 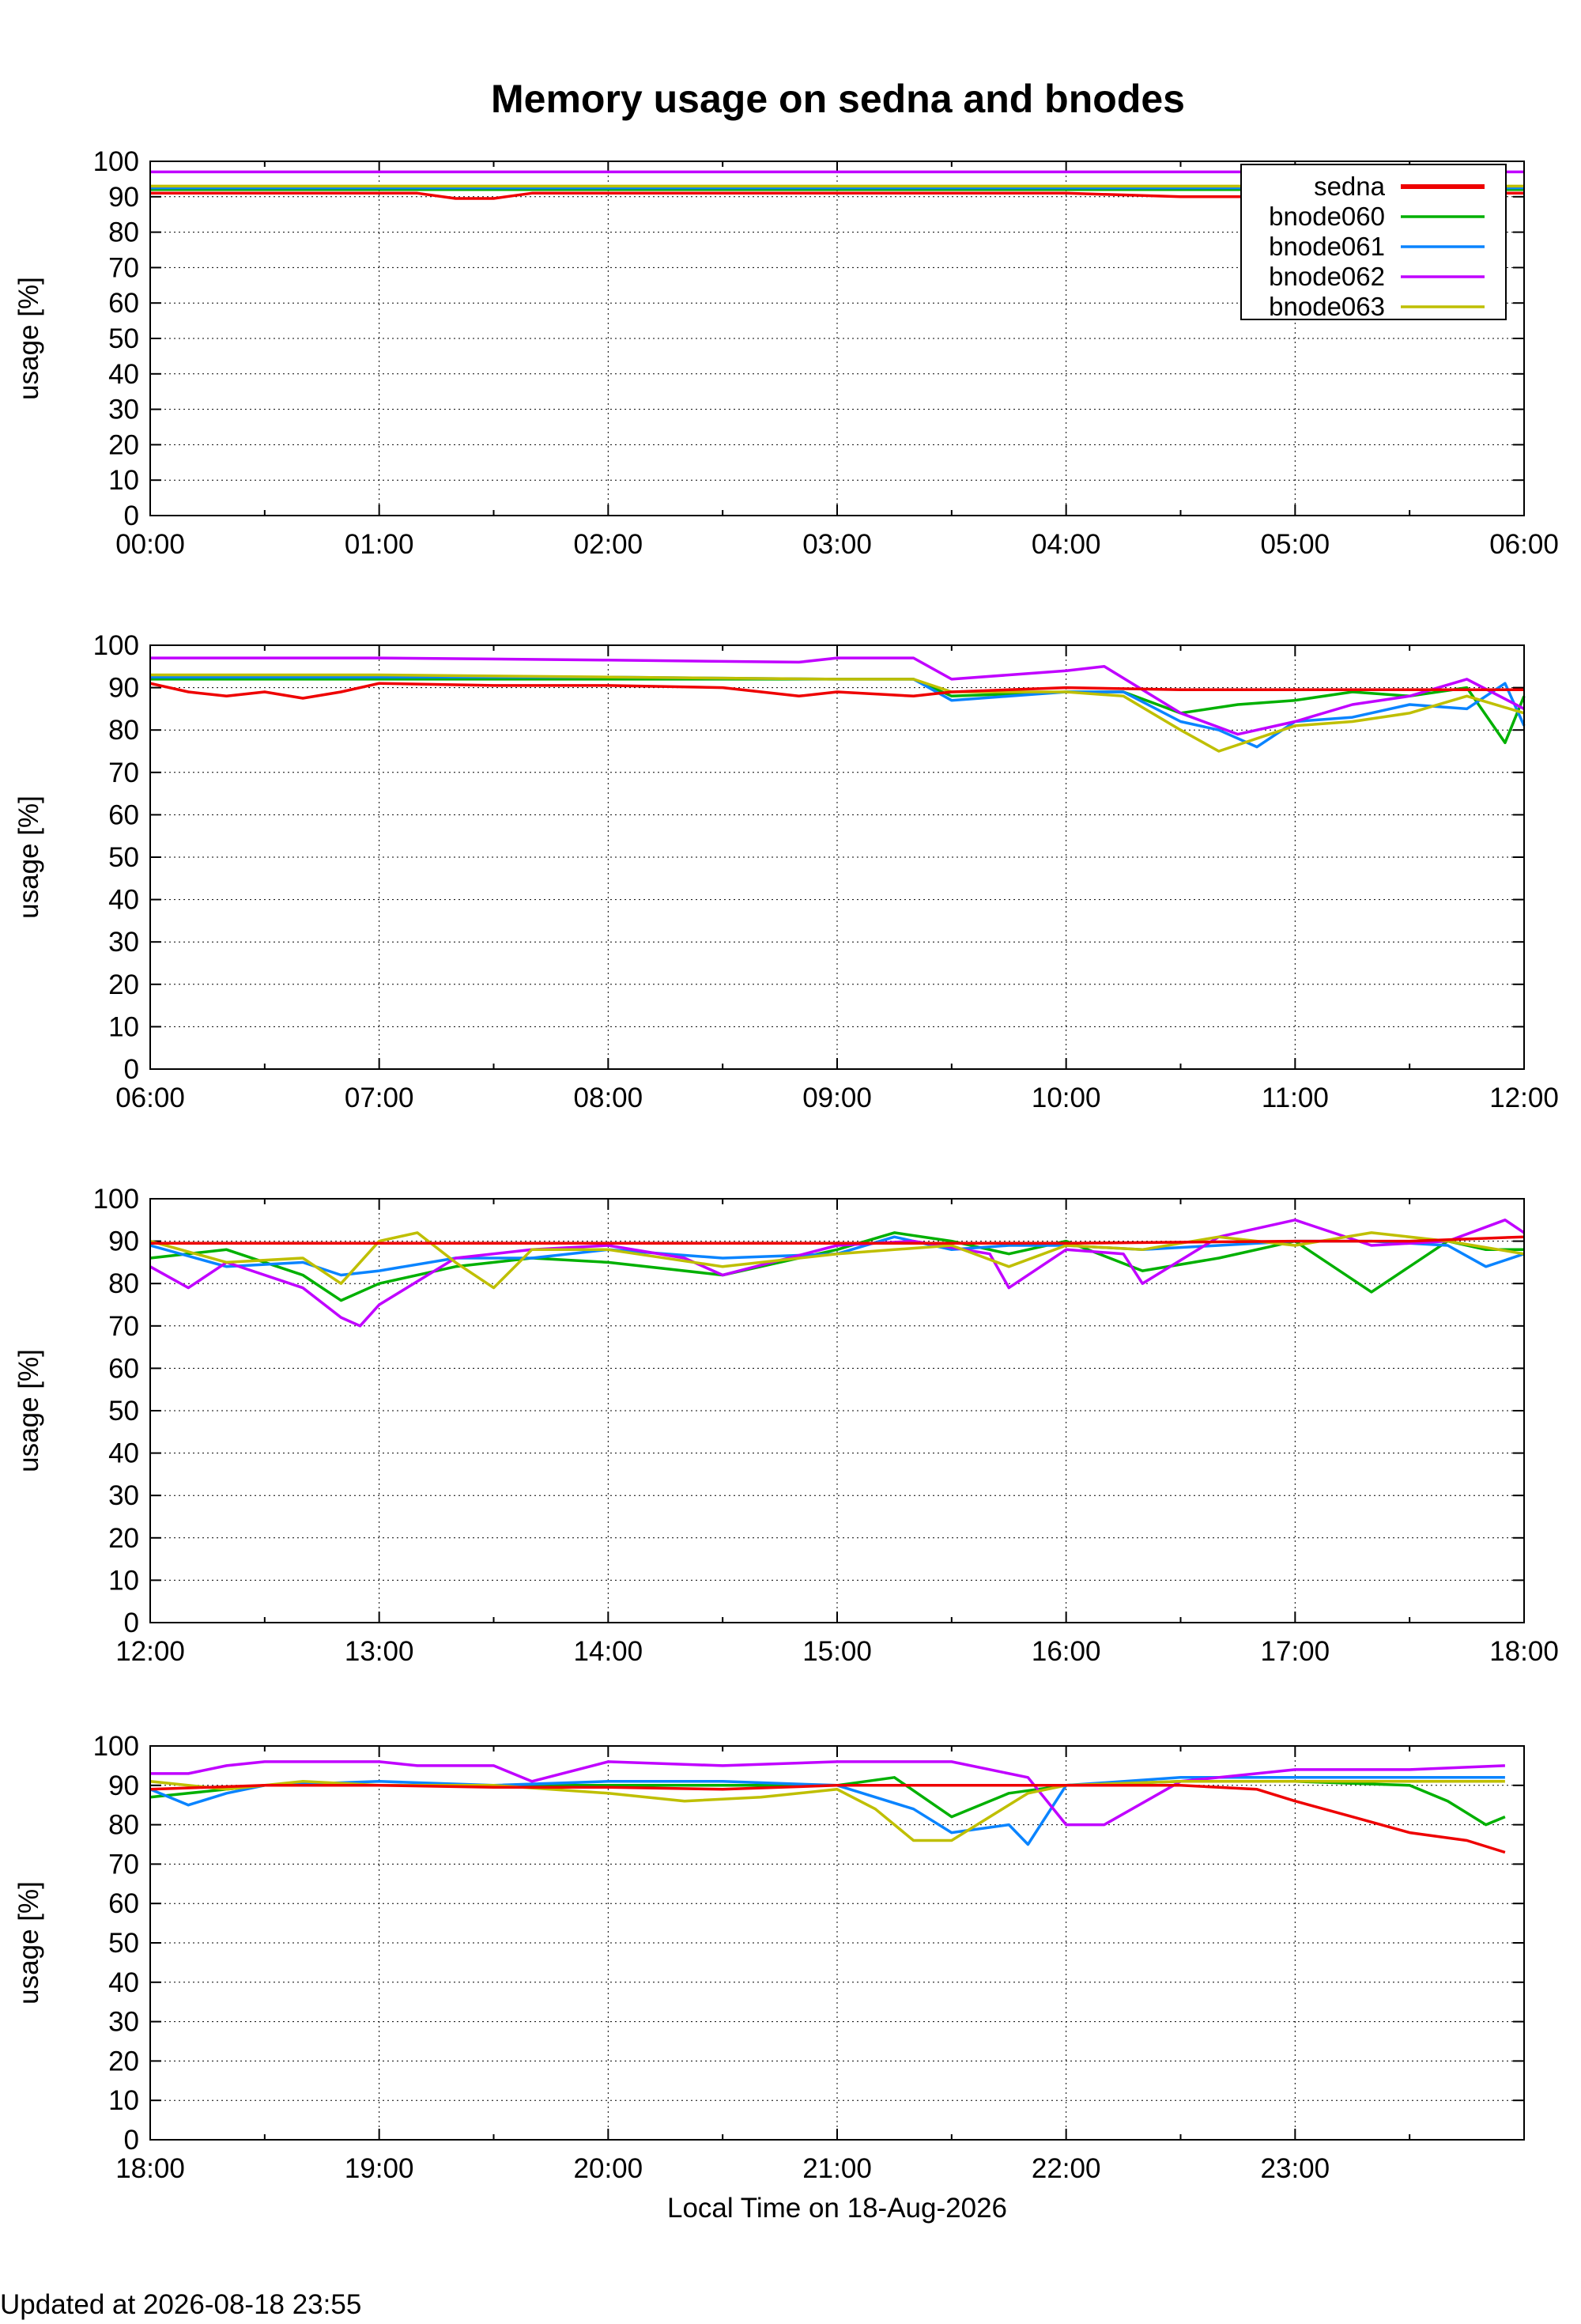 I want to click on x-tick-label: 00:00, so click(x=150, y=544).